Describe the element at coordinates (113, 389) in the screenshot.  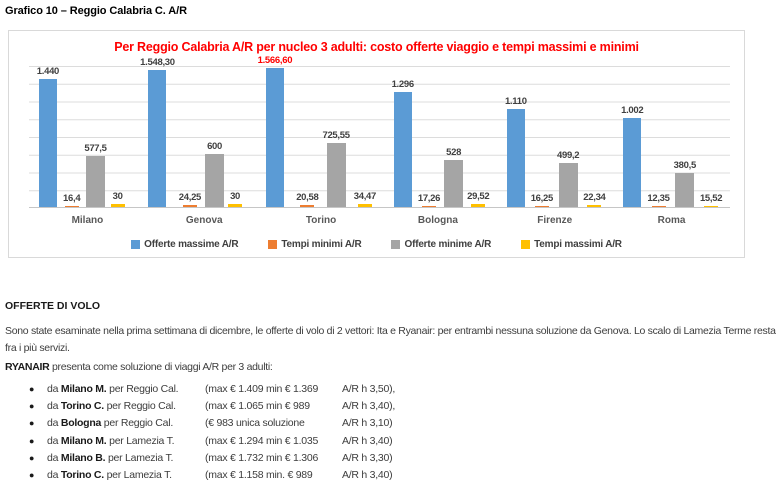
I see `route-text: da Milano M. per Reggio Cal.` at that location.